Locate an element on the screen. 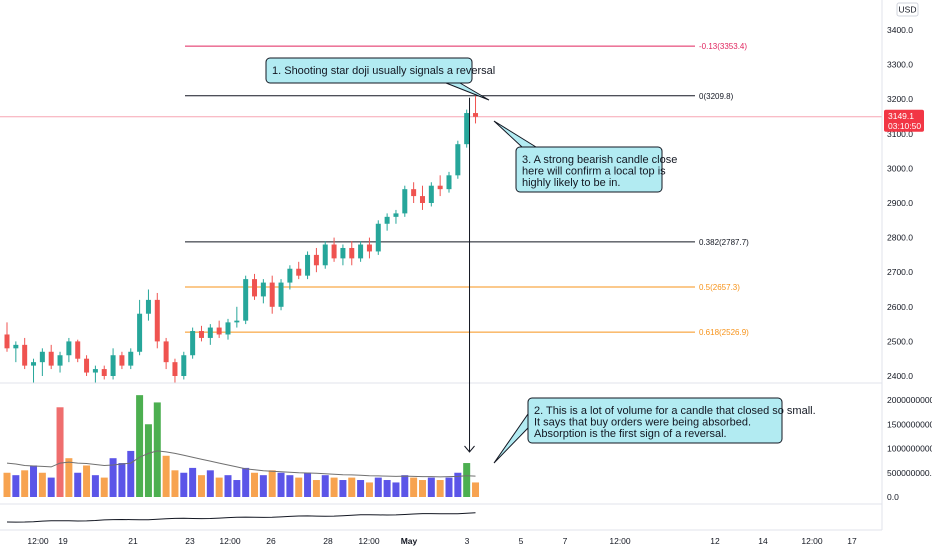  fib-label: 0.382(2787.7) is located at coordinates (724, 242).